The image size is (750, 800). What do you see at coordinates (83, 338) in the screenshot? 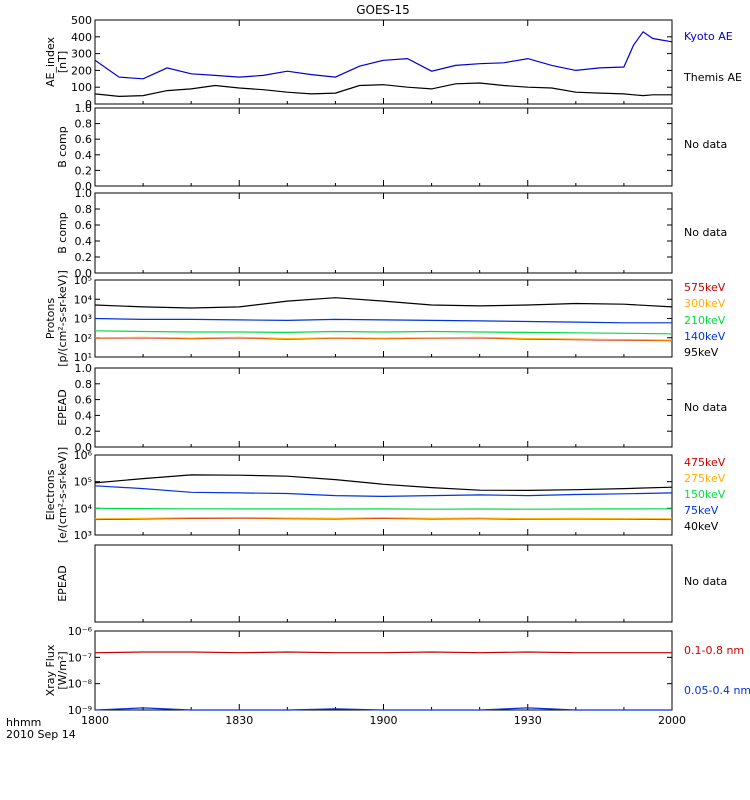
I see `y-tick-label: 10²` at bounding box center [83, 338].